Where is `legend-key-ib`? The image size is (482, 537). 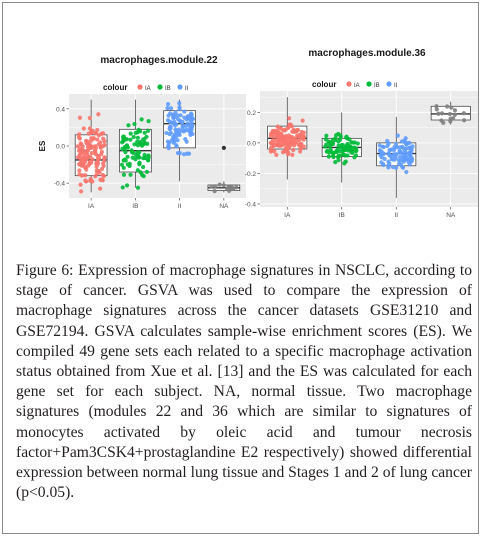
legend-key-ib is located at coordinates (160, 87).